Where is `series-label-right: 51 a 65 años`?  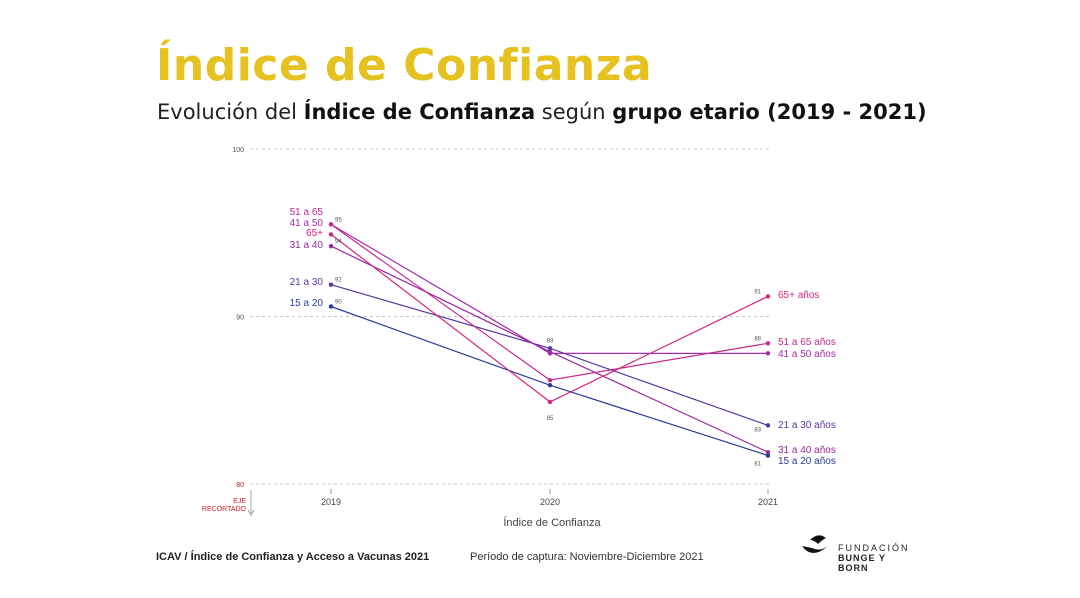 series-label-right: 51 a 65 años is located at coordinates (807, 342).